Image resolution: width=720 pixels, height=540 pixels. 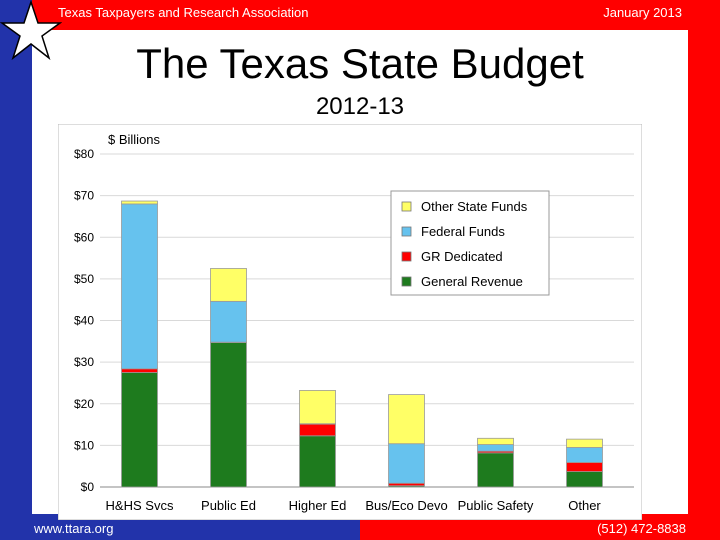 I want to click on organization-name: Texas Taxpayers and Research Association, so click(x=183, y=12).